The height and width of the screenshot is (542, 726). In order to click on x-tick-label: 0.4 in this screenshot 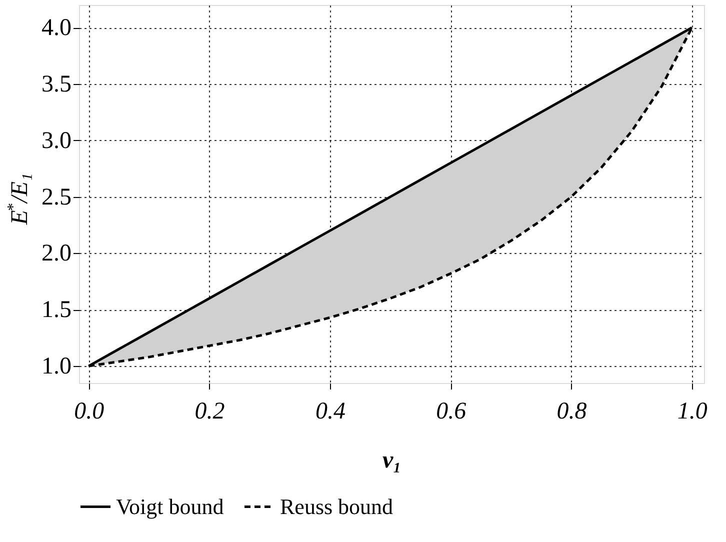, I will do `click(330, 411)`.